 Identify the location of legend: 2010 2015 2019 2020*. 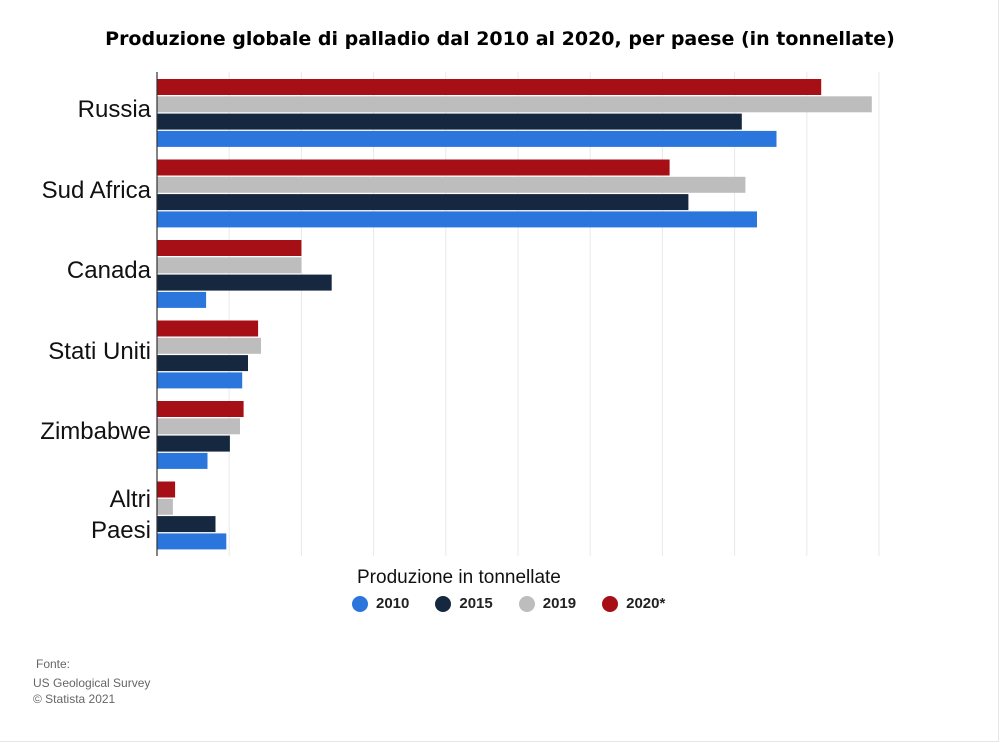
(521, 603).